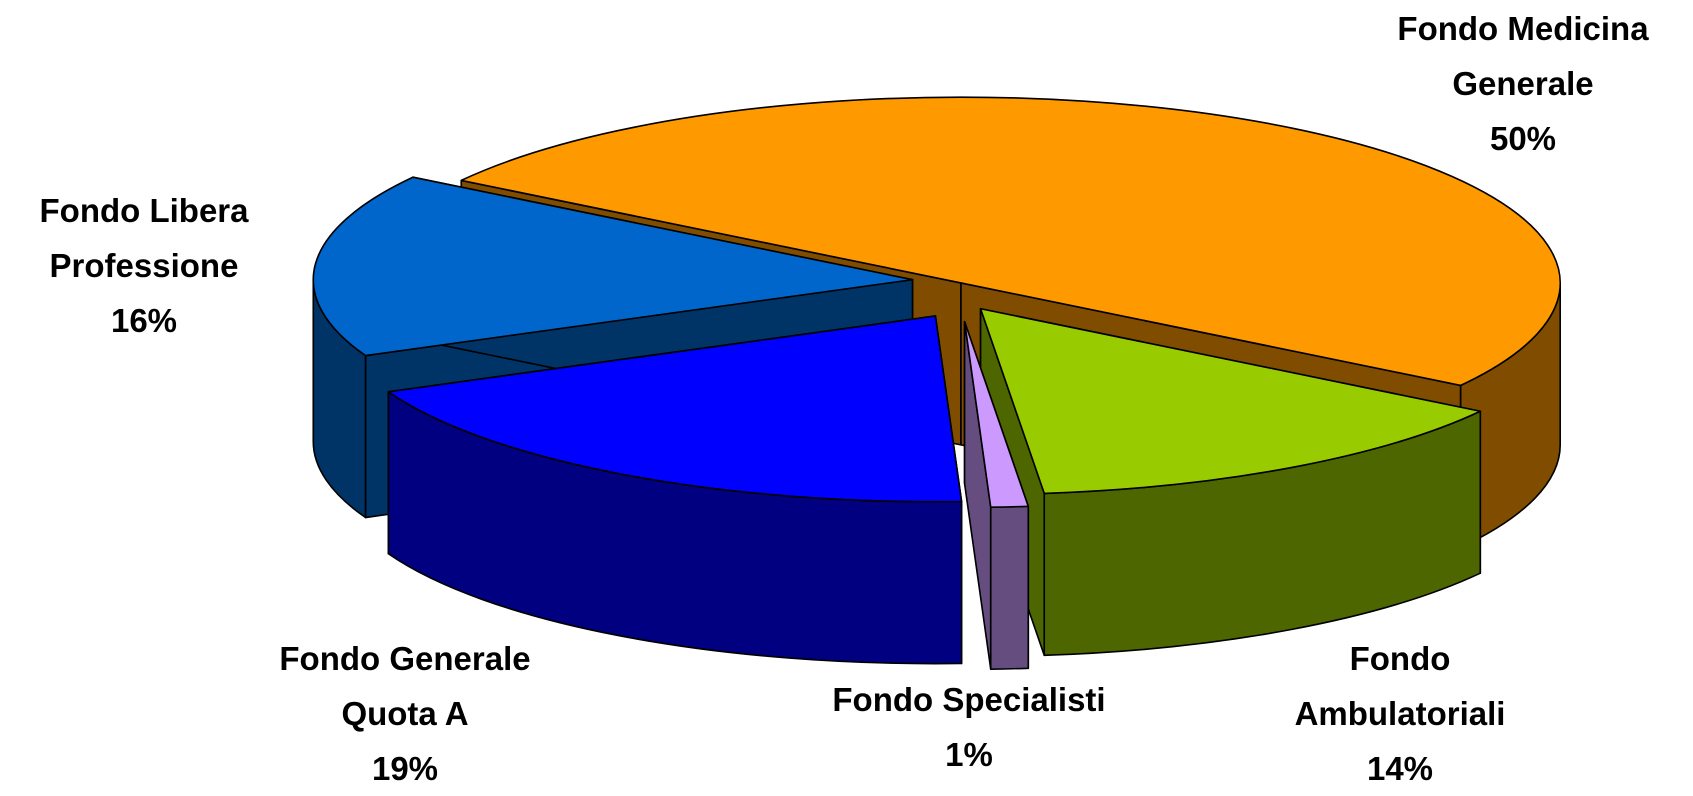  What do you see at coordinates (969, 754) in the screenshot?
I see `value-label: 1%` at bounding box center [969, 754].